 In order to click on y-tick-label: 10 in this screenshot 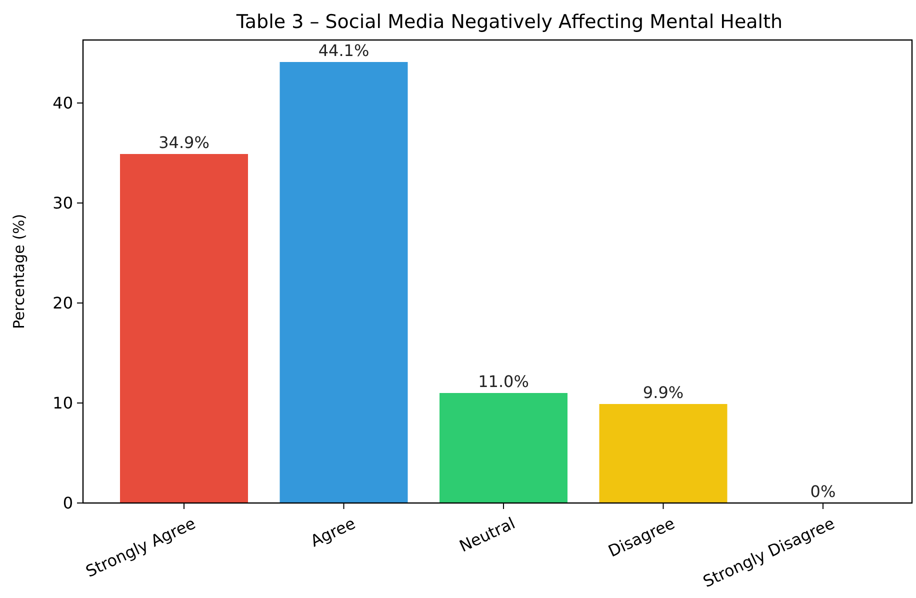, I will do `click(62, 403)`.